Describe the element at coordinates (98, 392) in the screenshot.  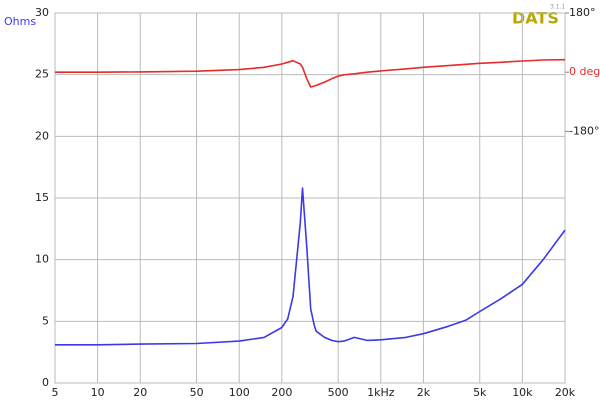
I see `x-tick-label: 10` at that location.